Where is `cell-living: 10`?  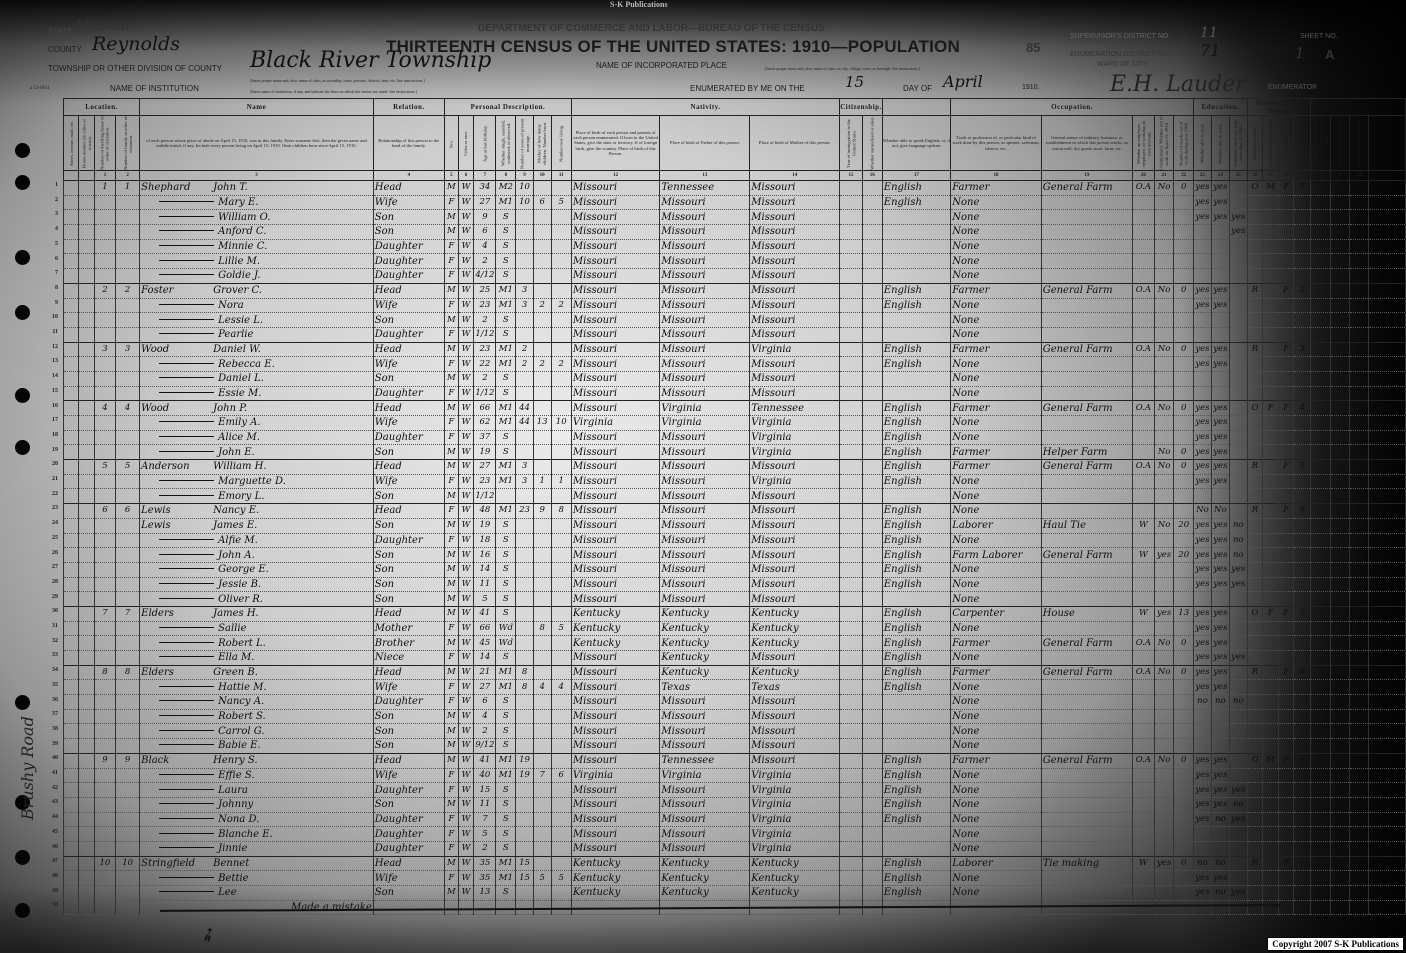
cell-living: 10 is located at coordinates (561, 423).